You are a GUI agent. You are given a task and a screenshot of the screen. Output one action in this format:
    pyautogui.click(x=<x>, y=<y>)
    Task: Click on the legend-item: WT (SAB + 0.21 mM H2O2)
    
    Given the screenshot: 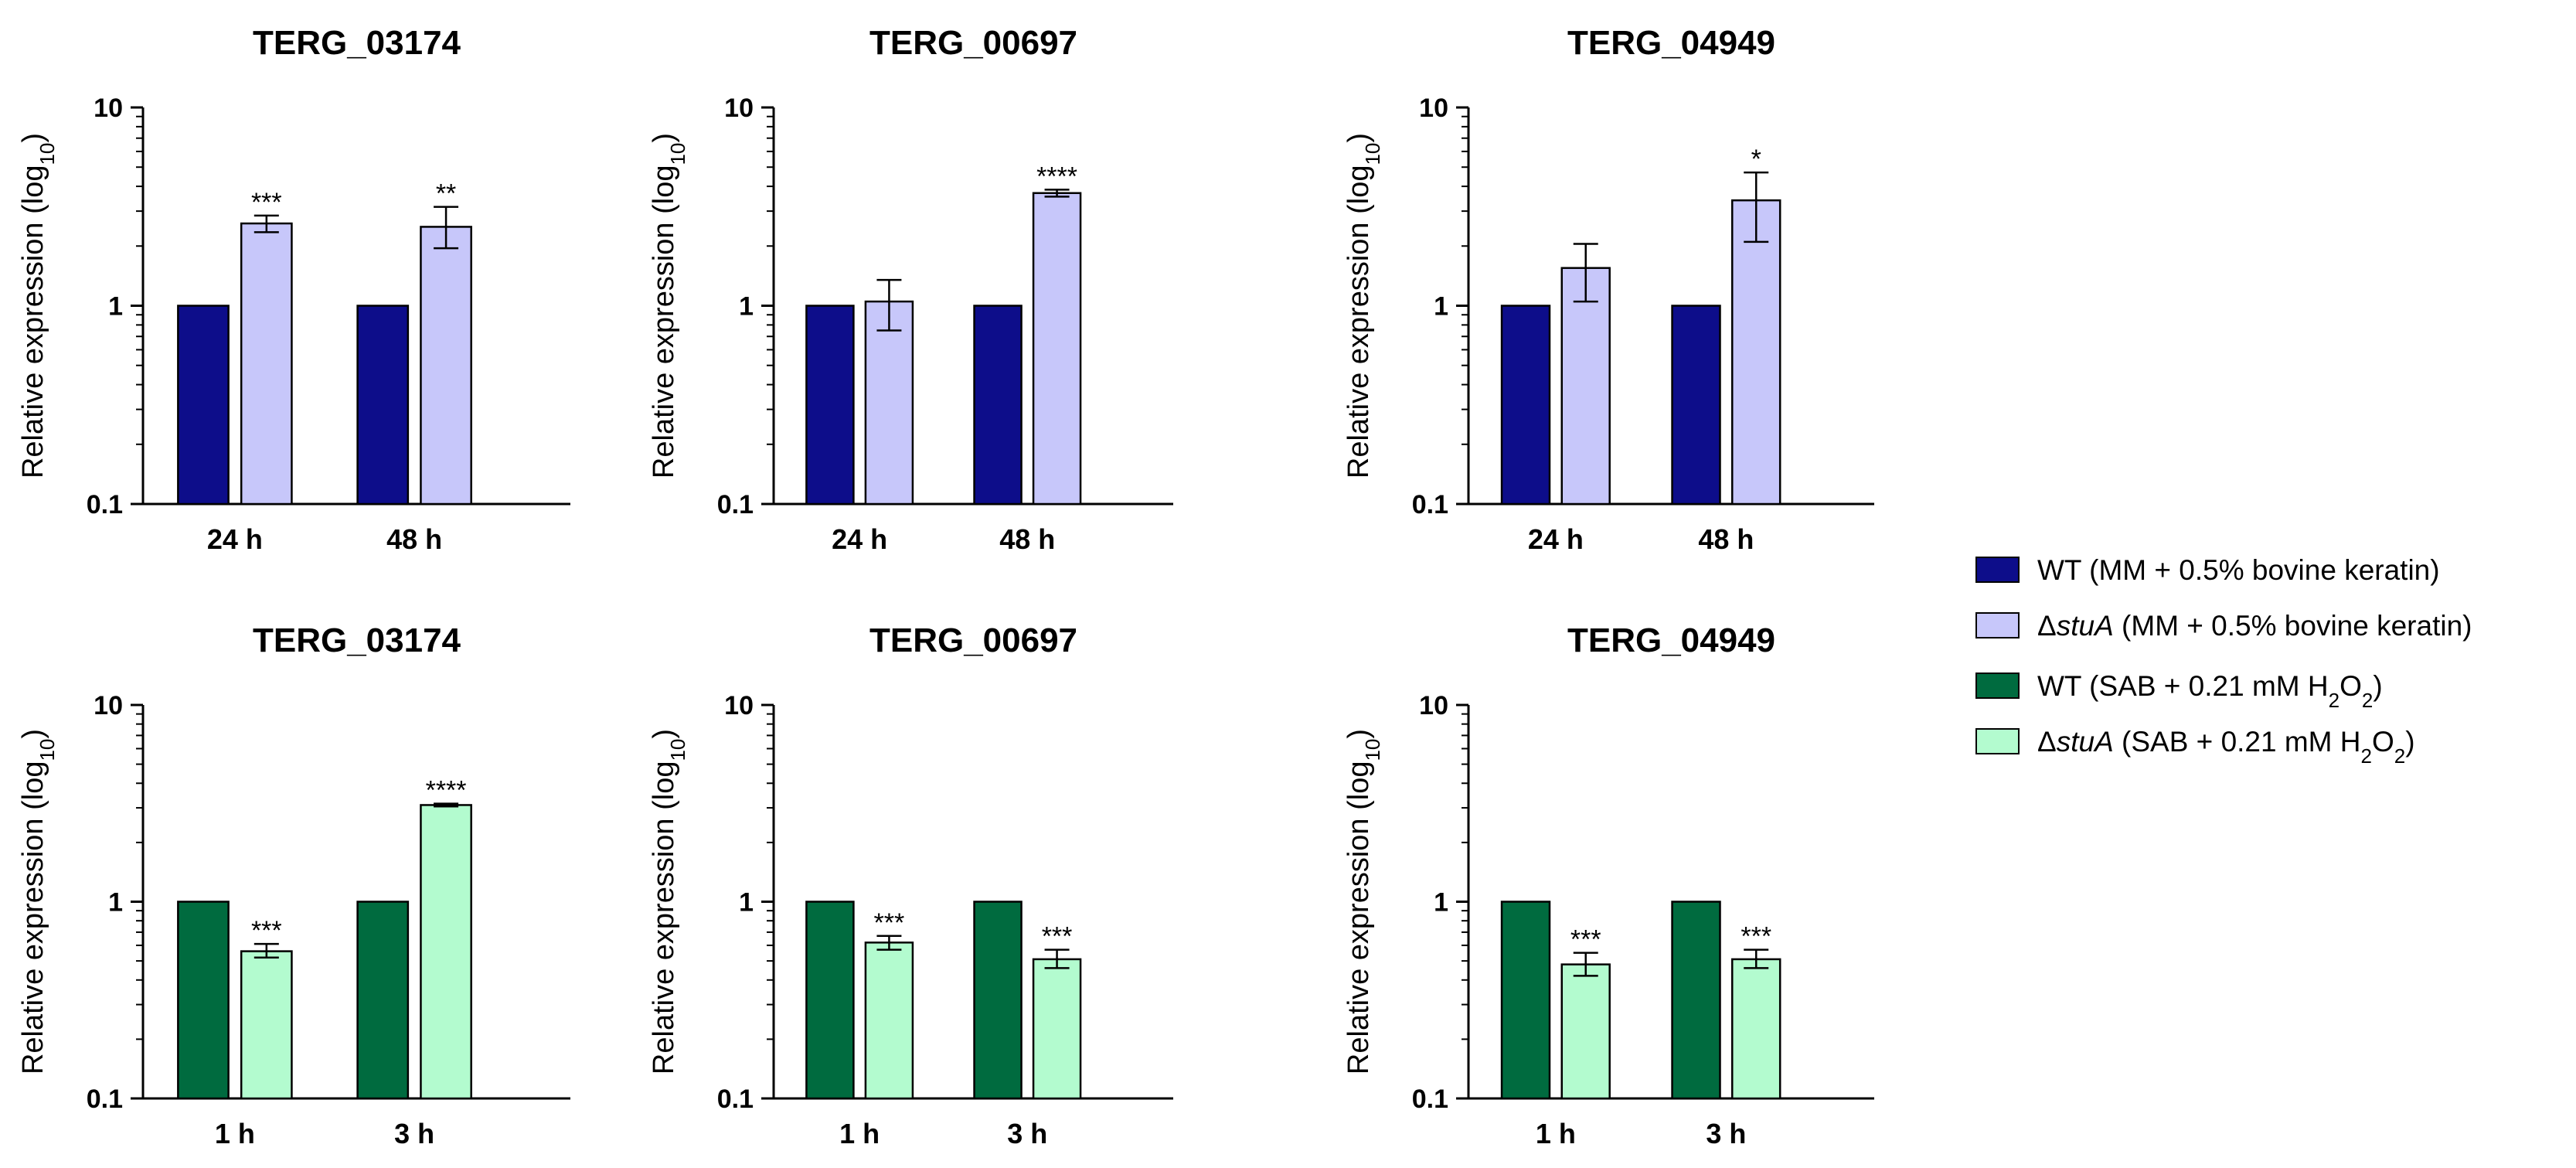 What is the action you would take?
    pyautogui.click(x=2179, y=691)
    